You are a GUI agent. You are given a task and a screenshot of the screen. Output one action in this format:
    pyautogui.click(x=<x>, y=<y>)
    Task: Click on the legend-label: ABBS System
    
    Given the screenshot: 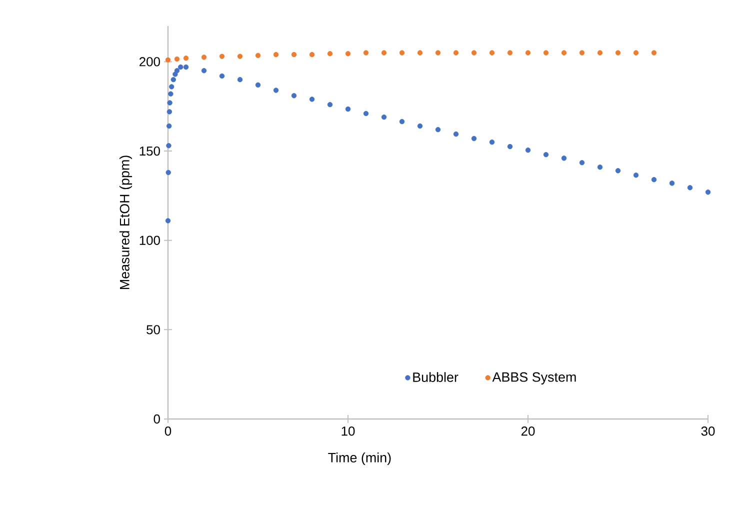 What is the action you would take?
    pyautogui.click(x=534, y=378)
    